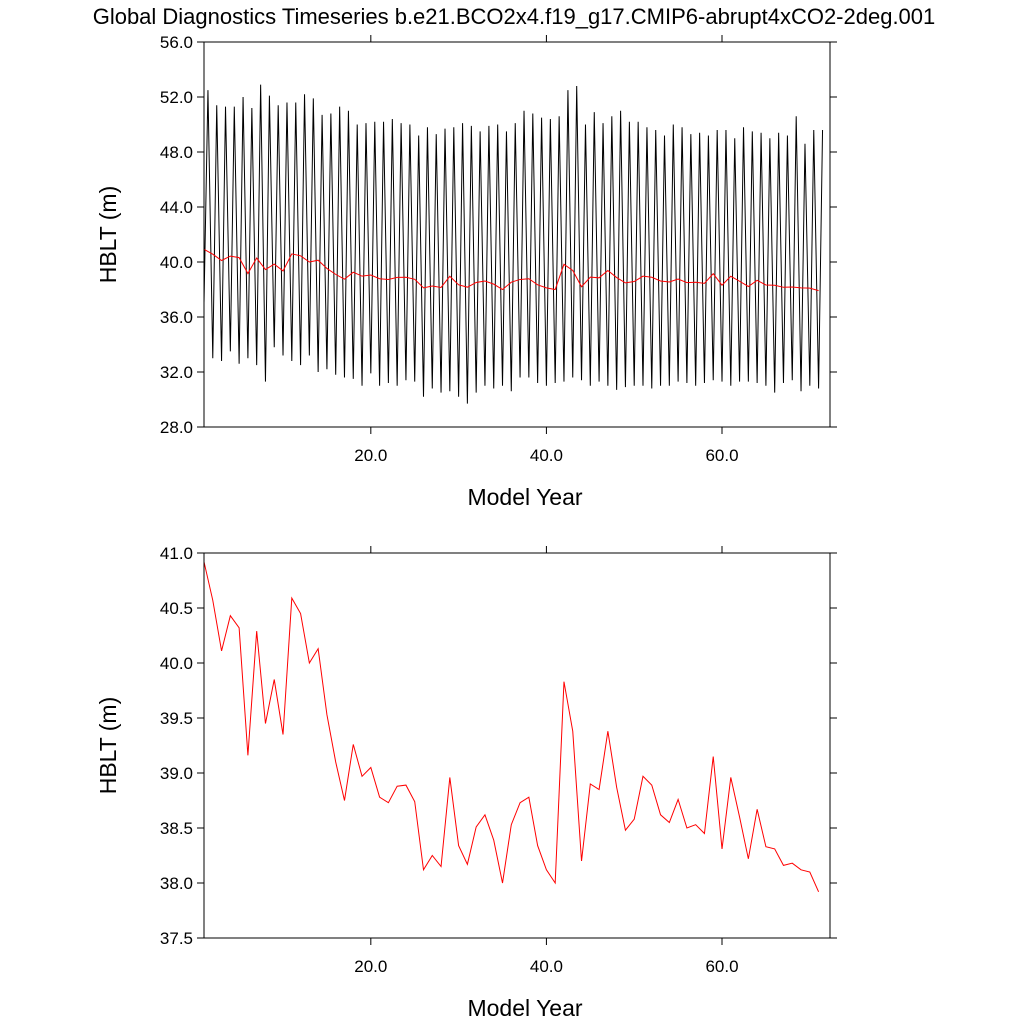  I want to click on y-tick-label: 38.0, so click(176, 883).